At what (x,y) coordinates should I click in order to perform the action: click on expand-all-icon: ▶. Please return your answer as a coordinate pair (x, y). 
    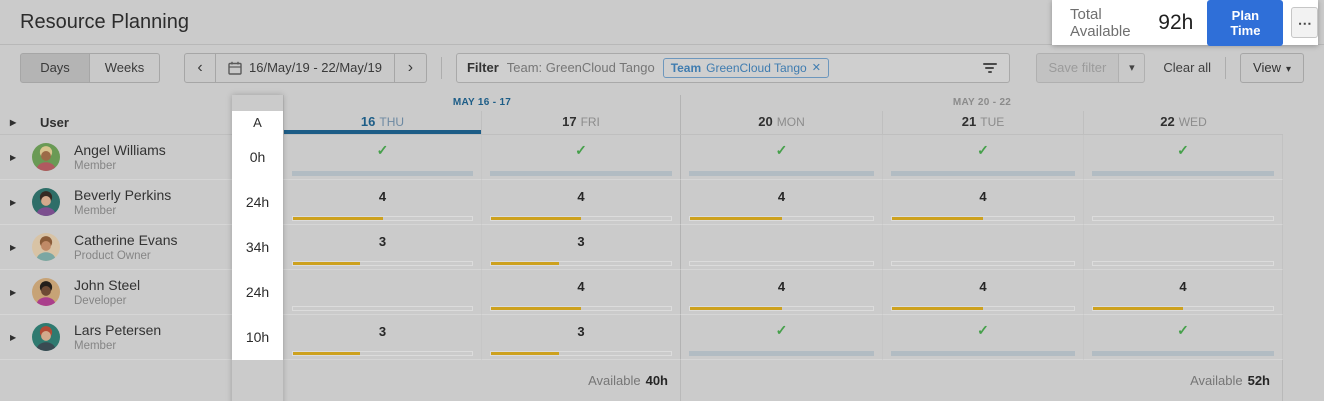
    Looking at the image, I should click on (13, 122).